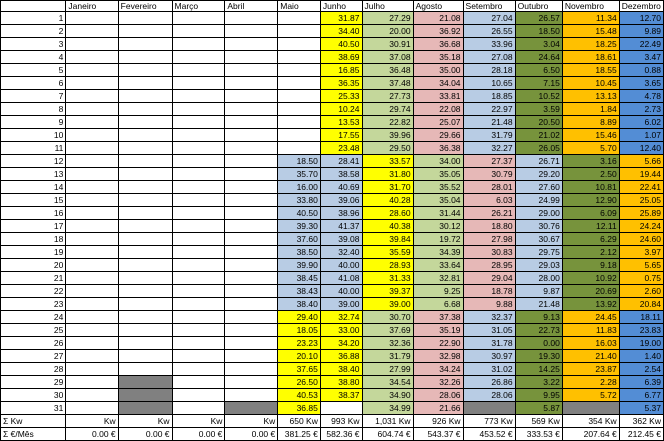  I want to click on value-cell: 29.50, so click(387, 148).